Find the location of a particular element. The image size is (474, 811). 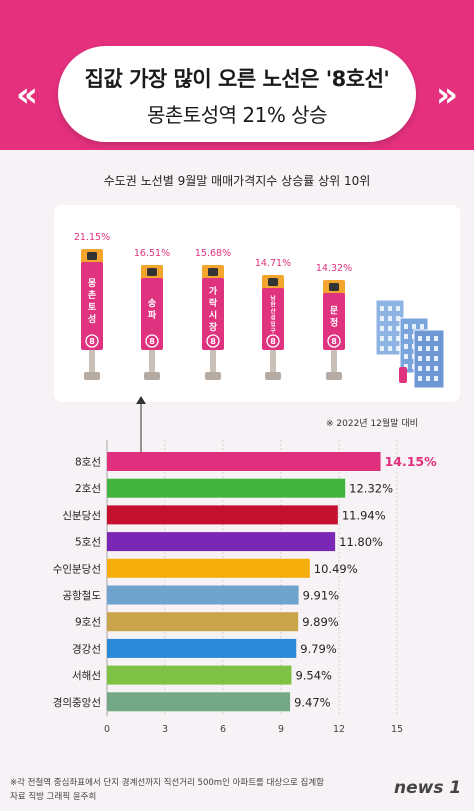

page-title: 집값 가장 많이 오른 노선은 '8호선' is located at coordinates (237, 79).